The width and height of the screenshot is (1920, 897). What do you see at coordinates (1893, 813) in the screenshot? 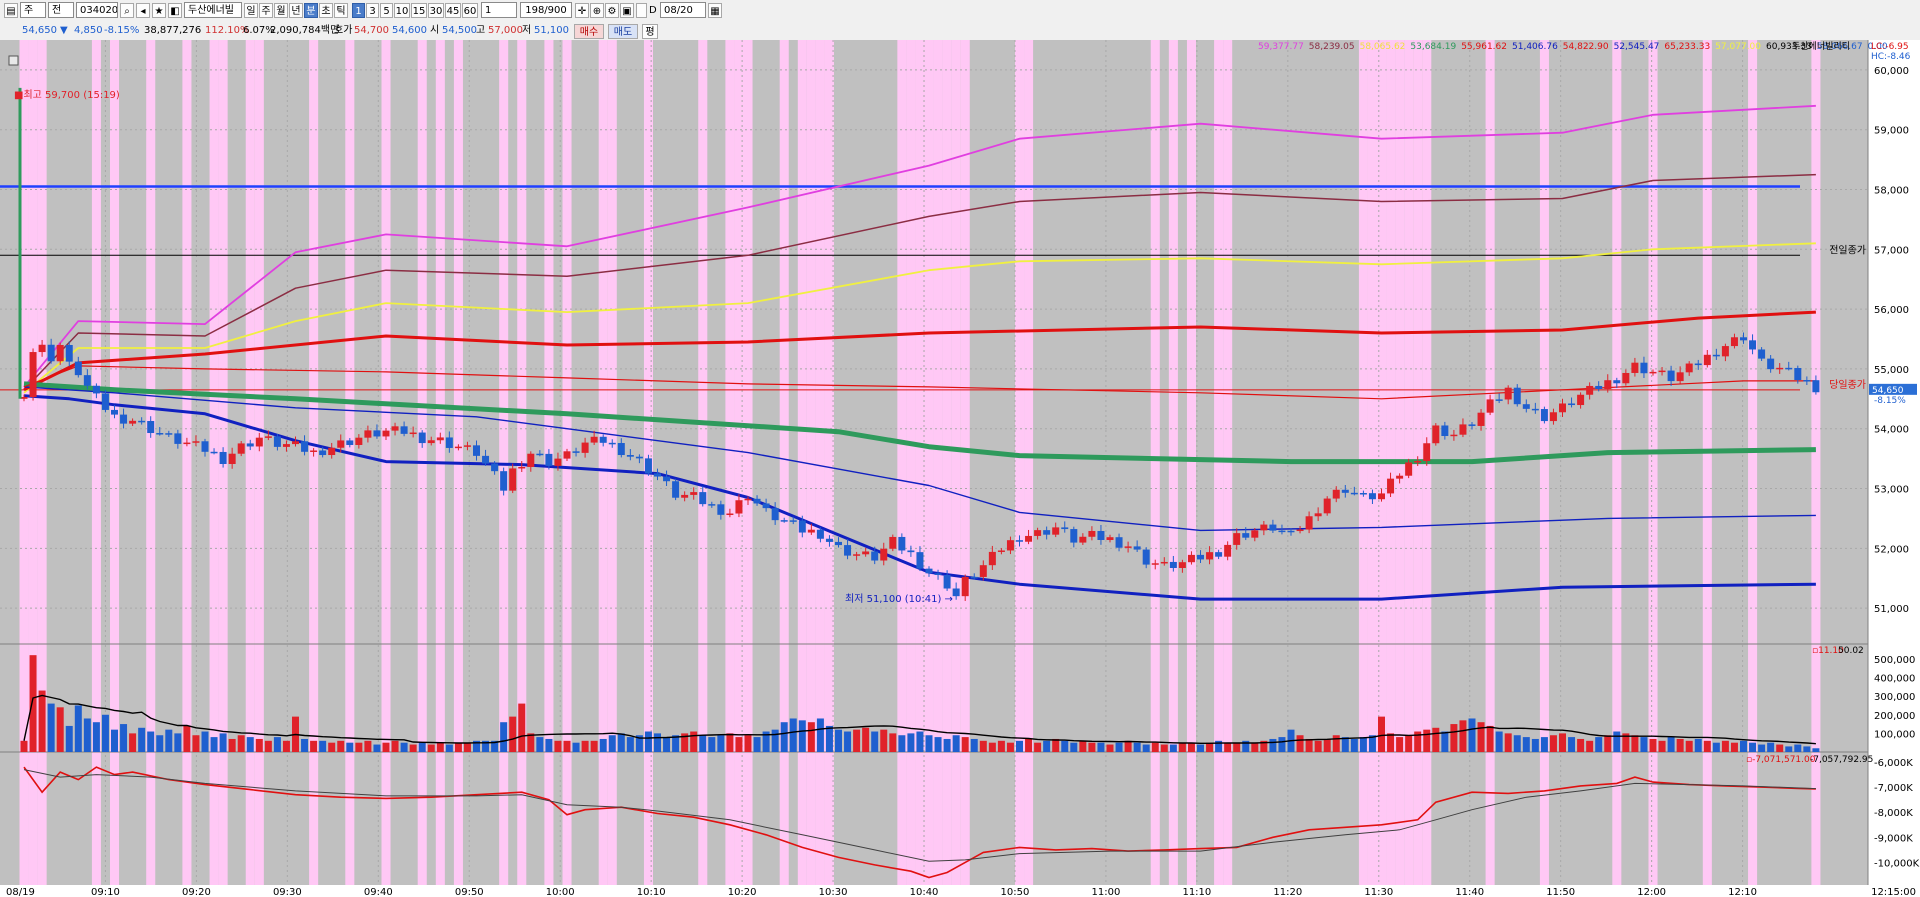
I see `obv-axis-label: -8,000K` at bounding box center [1893, 813].